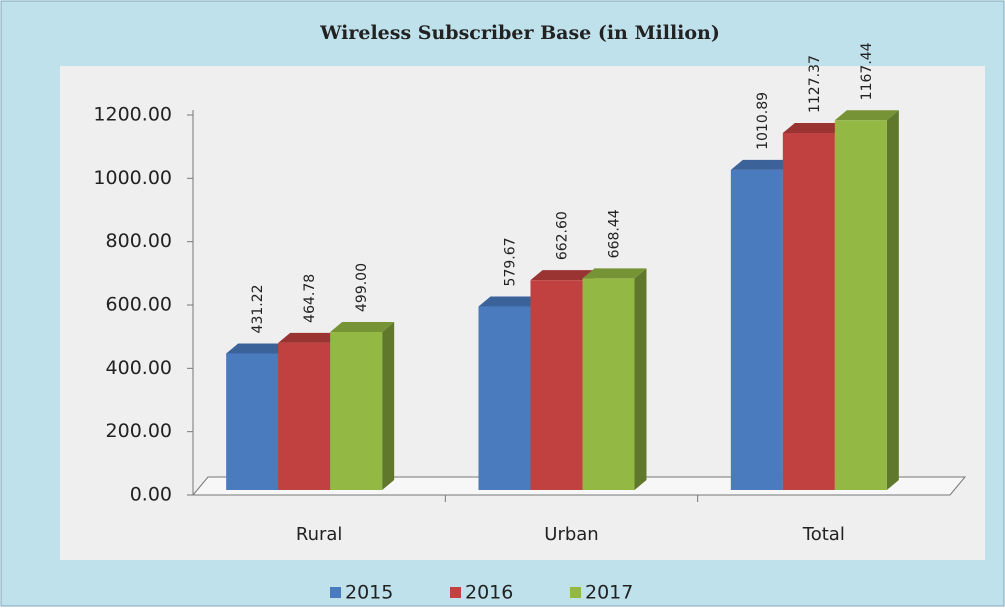 The height and width of the screenshot is (611, 1005). What do you see at coordinates (763, 121) in the screenshot?
I see `data-label: 1010.89` at bounding box center [763, 121].